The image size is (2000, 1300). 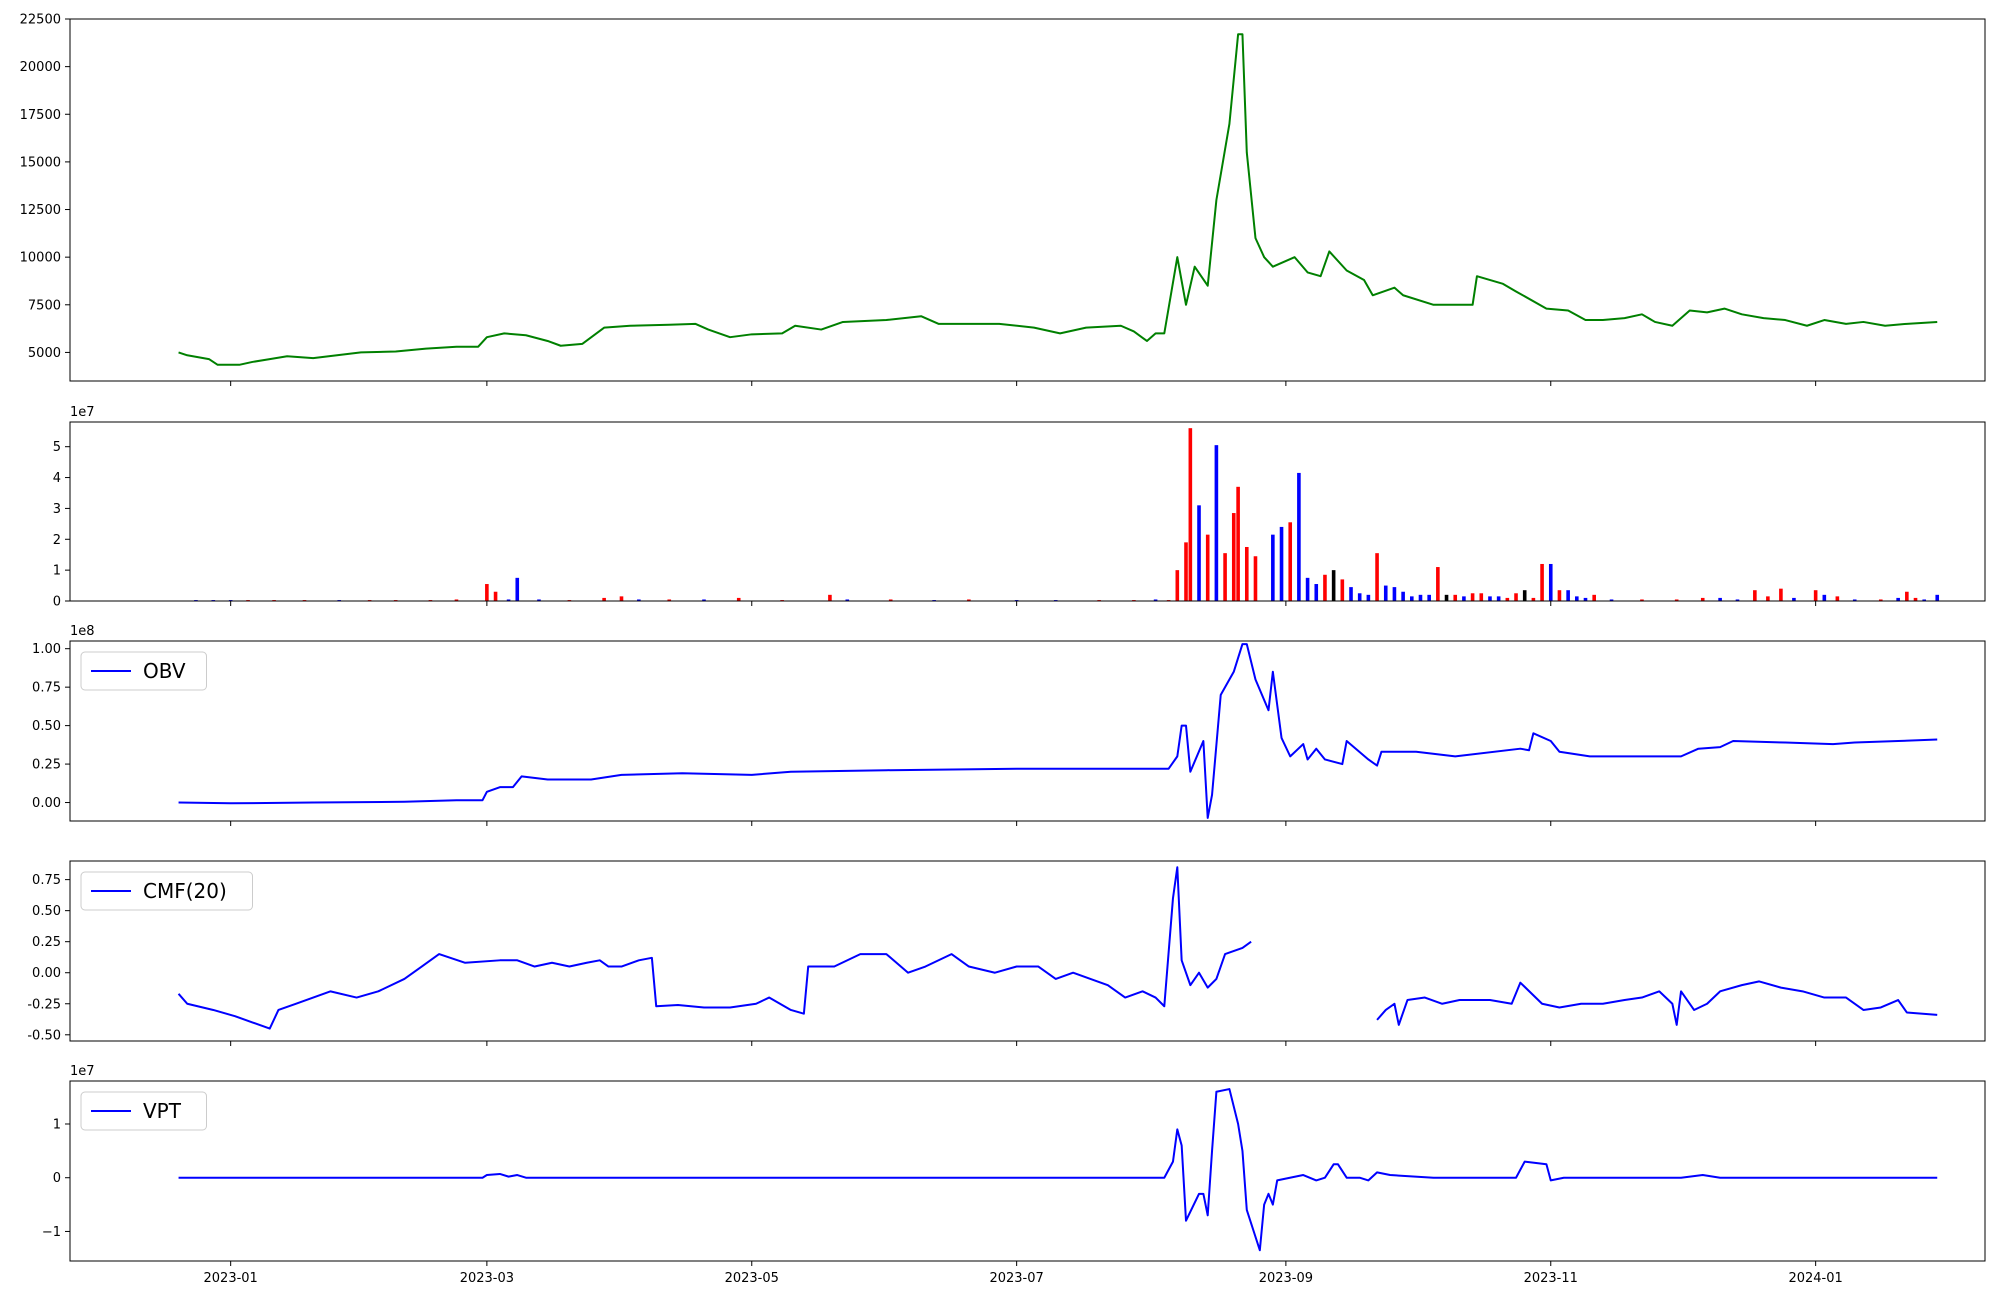 What do you see at coordinates (46, 649) in the screenshot?
I see `y-tick-label: 1.00` at bounding box center [46, 649].